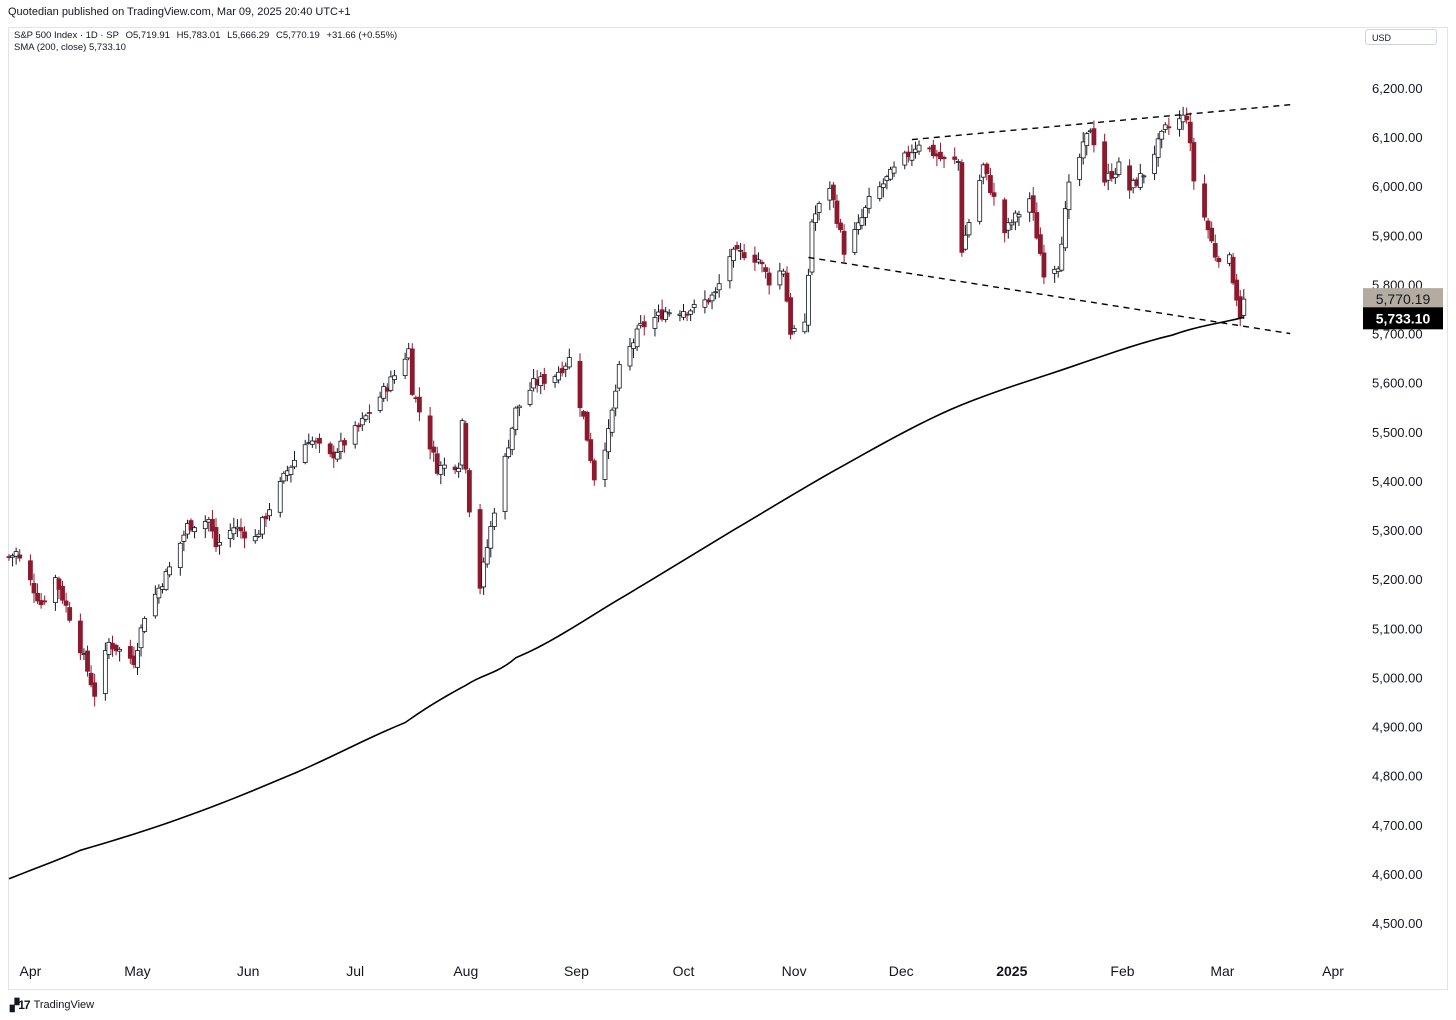  I want to click on sma-legend-line: SMA (200, close) 5,733.10, so click(70, 47).